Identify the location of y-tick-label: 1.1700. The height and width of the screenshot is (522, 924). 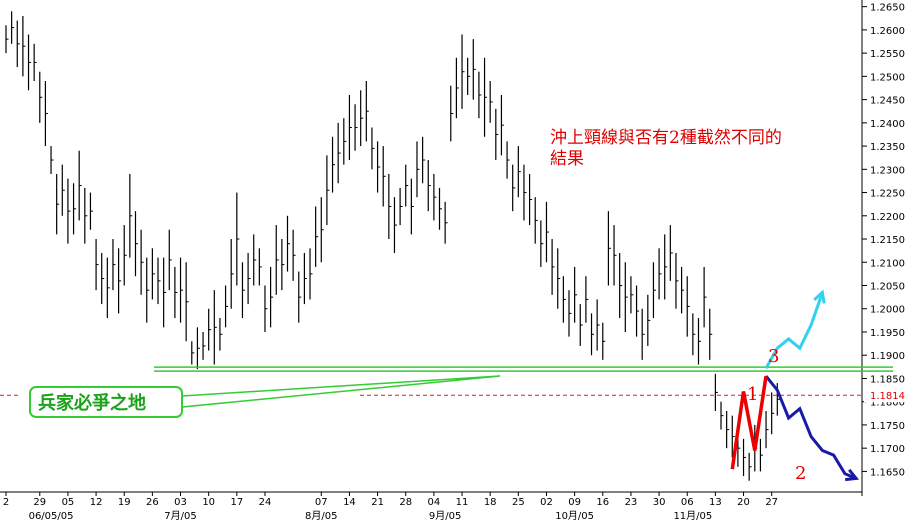
(887, 449).